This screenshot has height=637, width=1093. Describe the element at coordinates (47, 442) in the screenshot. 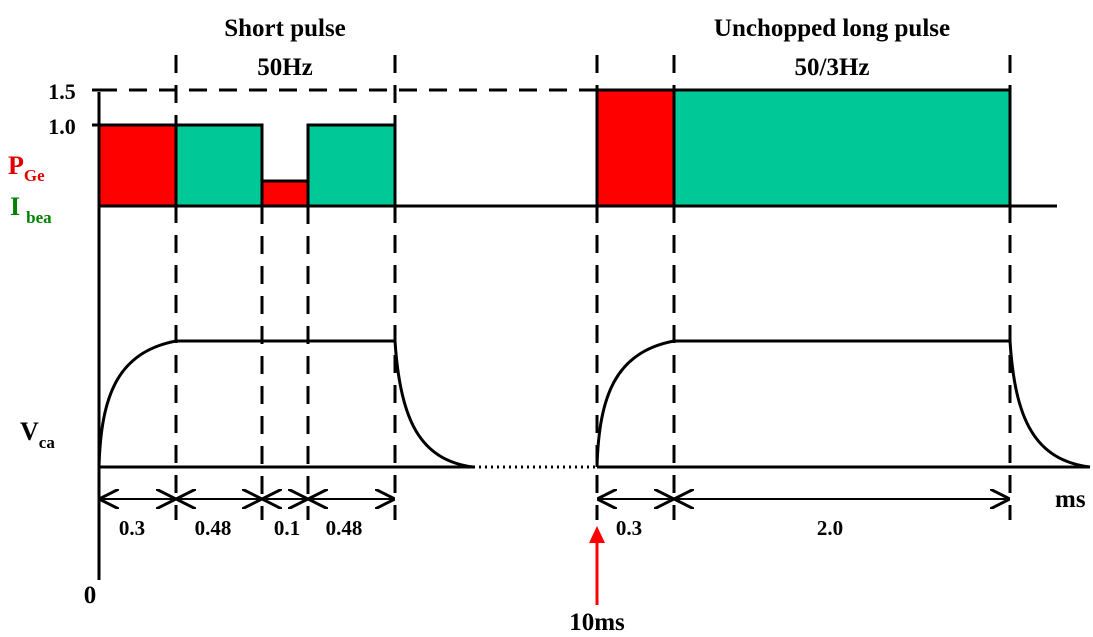

I see `vca-label-sub: ca` at that location.